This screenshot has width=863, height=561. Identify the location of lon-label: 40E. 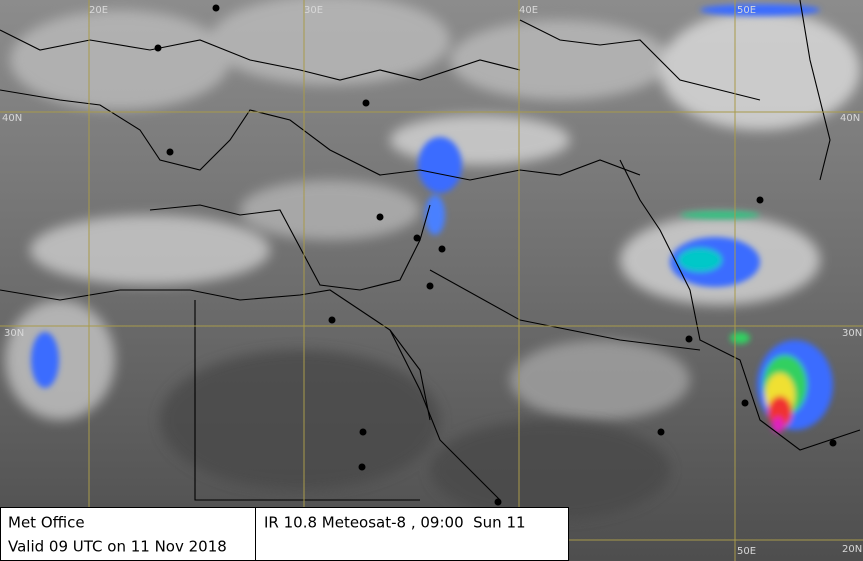
(528, 10).